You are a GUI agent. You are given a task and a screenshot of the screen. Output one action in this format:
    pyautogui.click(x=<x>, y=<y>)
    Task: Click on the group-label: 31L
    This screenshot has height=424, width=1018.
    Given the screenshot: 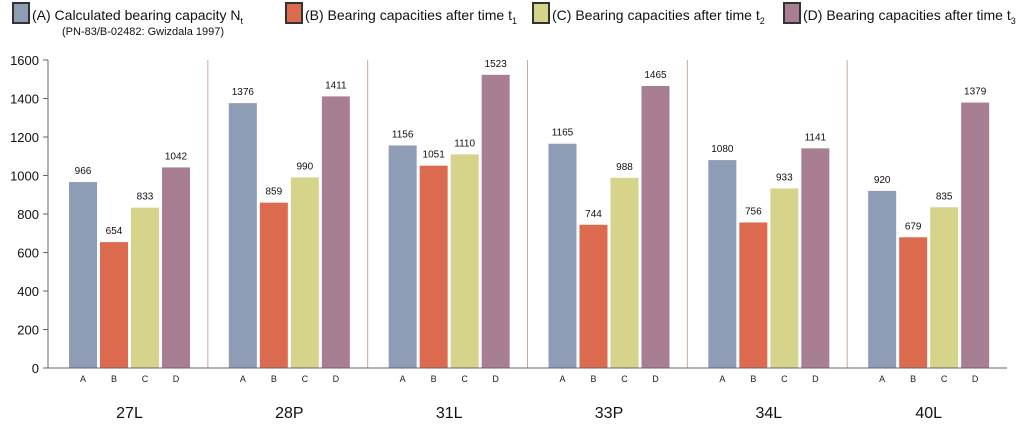 What is the action you would take?
    pyautogui.click(x=449, y=413)
    